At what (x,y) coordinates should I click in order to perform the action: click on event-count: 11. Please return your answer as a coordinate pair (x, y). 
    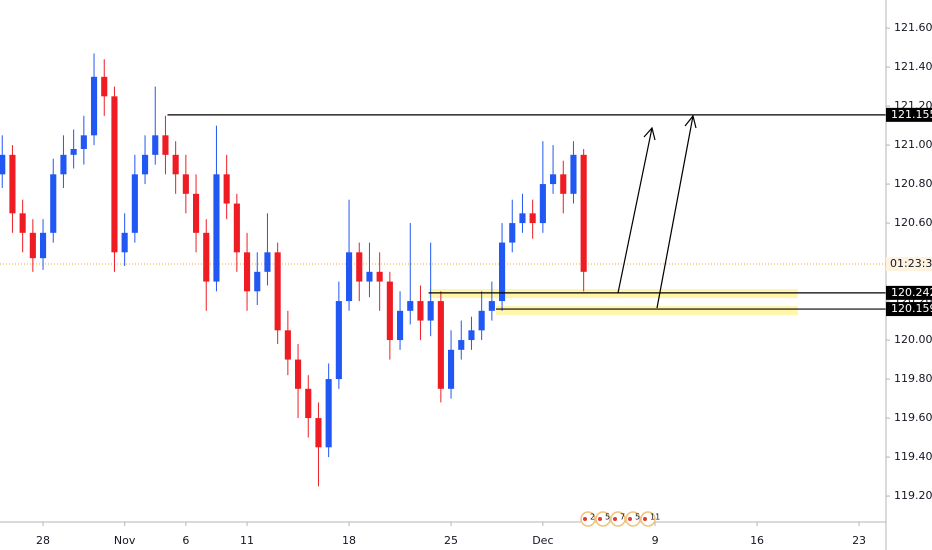
    Looking at the image, I should click on (655, 517).